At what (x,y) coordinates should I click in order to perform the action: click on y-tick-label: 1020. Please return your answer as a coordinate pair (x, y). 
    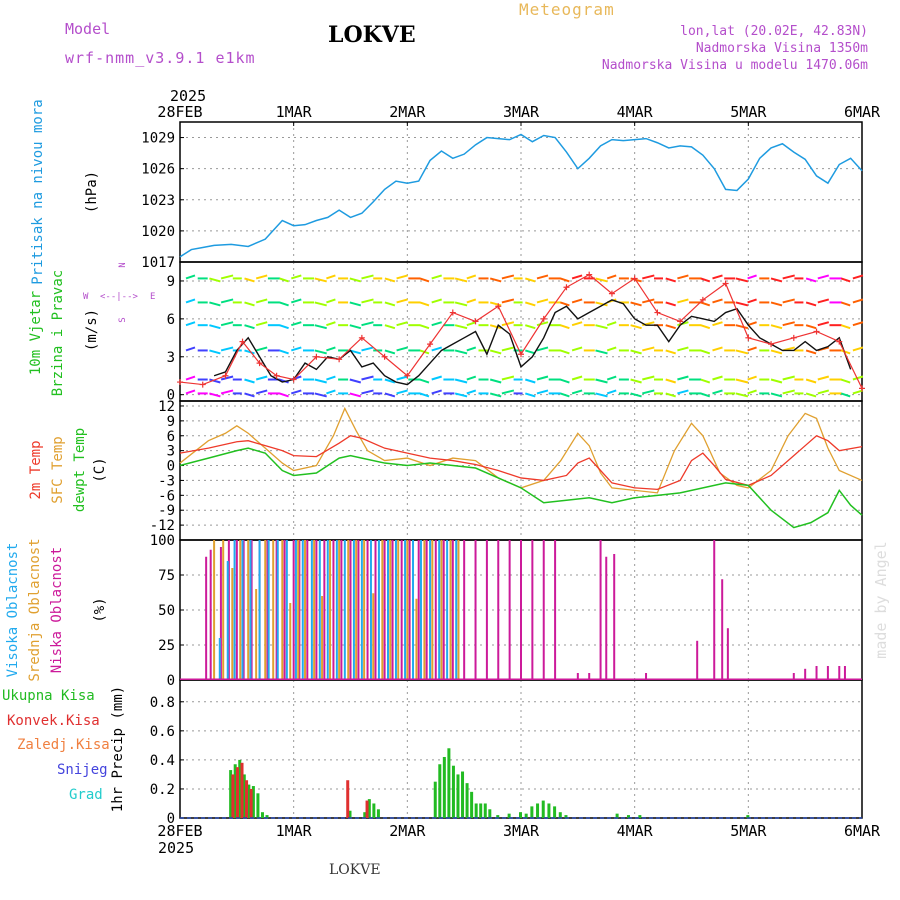
    Looking at the image, I should click on (158, 232).